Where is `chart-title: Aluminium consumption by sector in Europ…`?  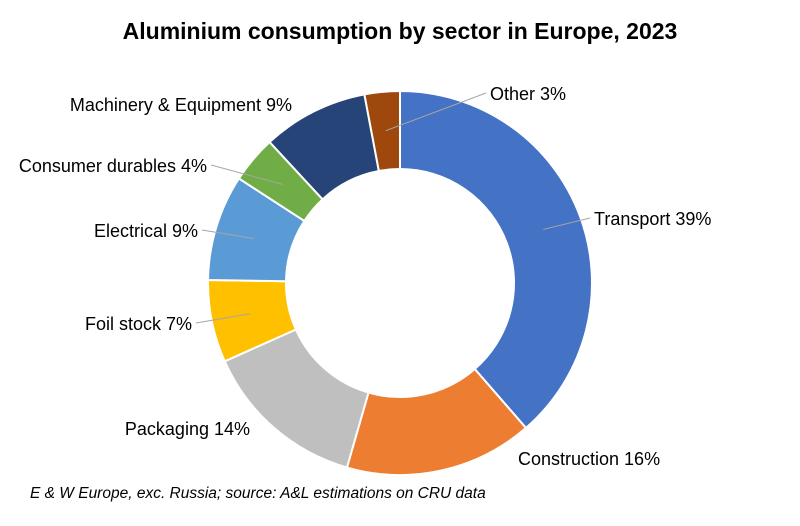
chart-title: Aluminium consumption by sector in Europ… is located at coordinates (400, 31).